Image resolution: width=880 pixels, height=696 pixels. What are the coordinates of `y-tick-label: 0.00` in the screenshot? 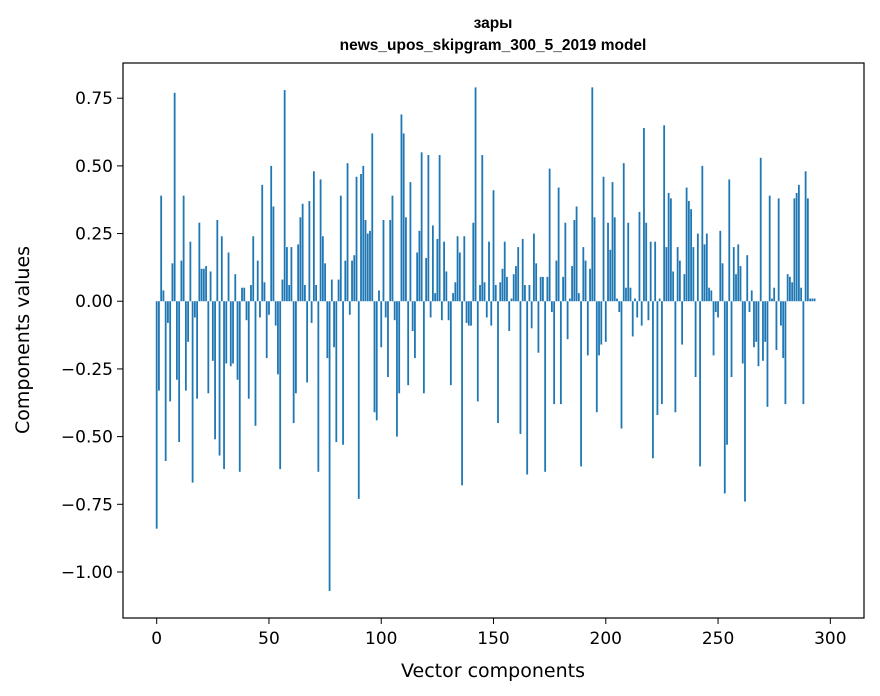 It's located at (94, 302).